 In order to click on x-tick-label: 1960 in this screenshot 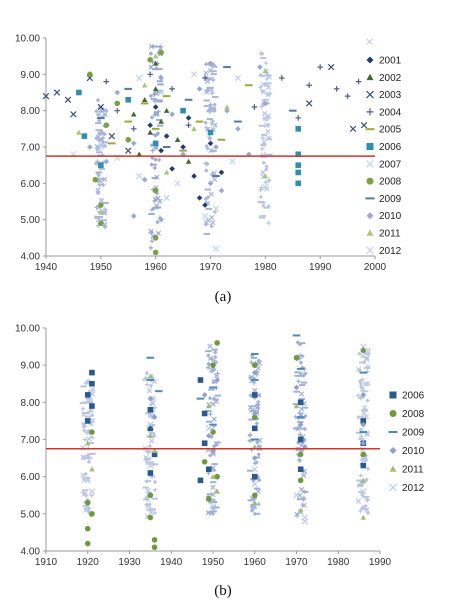, I will do `click(255, 562)`.